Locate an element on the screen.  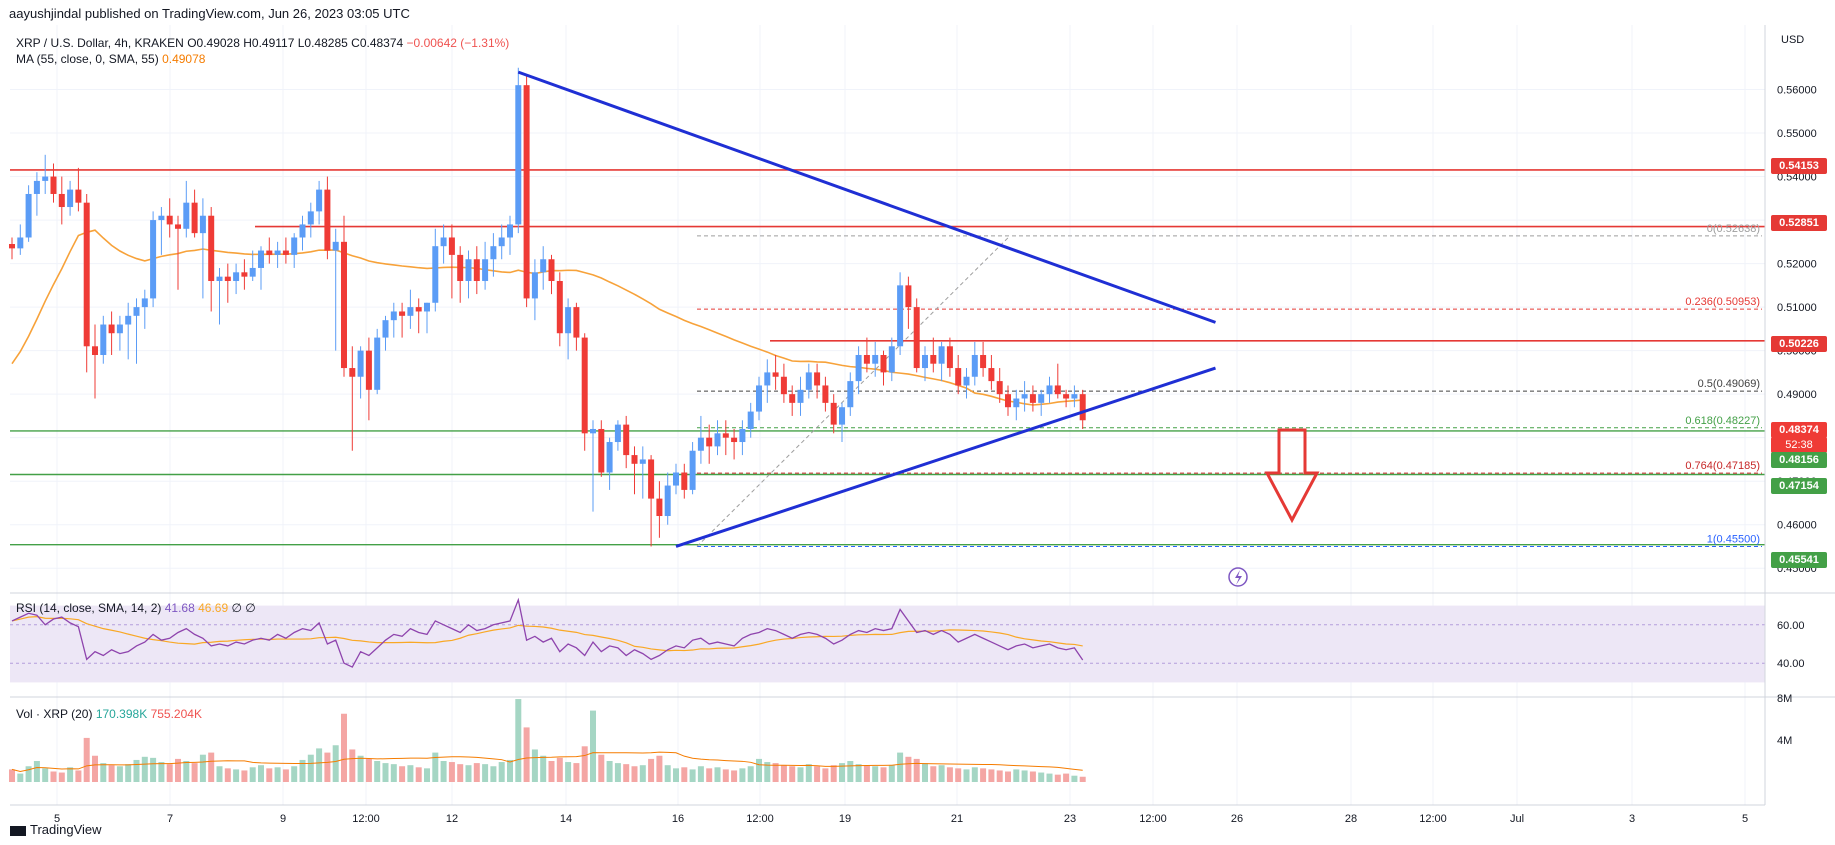
lightning-icon is located at coordinates (1238, 577).